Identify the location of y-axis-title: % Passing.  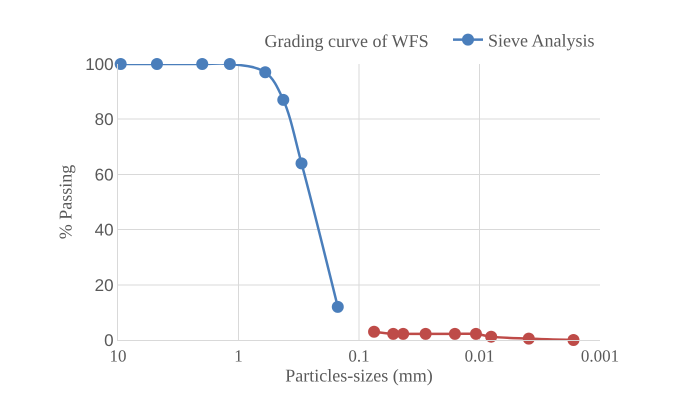
(65, 202).